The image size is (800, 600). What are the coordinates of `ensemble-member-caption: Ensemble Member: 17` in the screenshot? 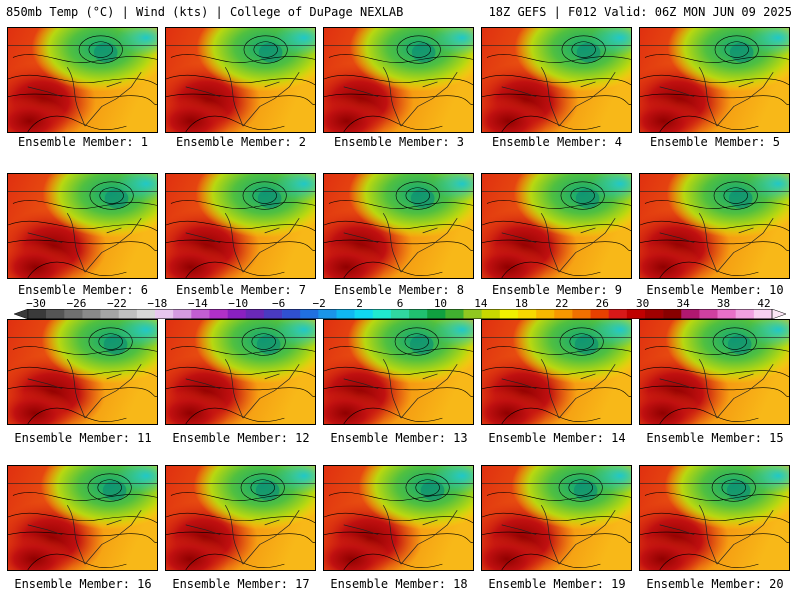 It's located at (241, 584).